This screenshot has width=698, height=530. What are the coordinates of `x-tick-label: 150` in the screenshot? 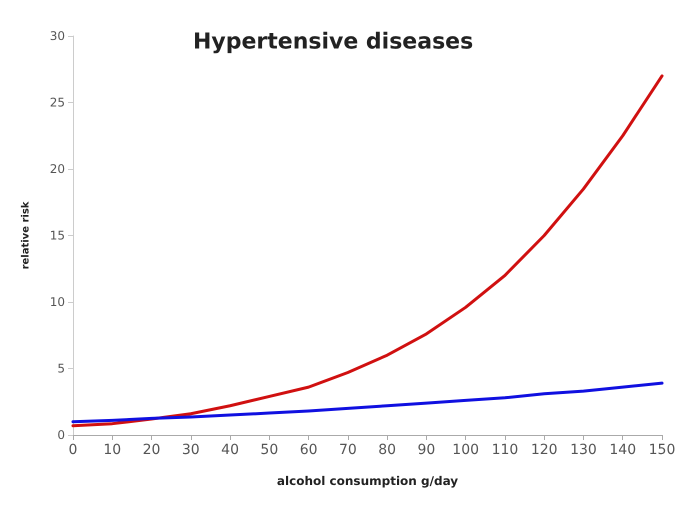 It's located at (662, 450).